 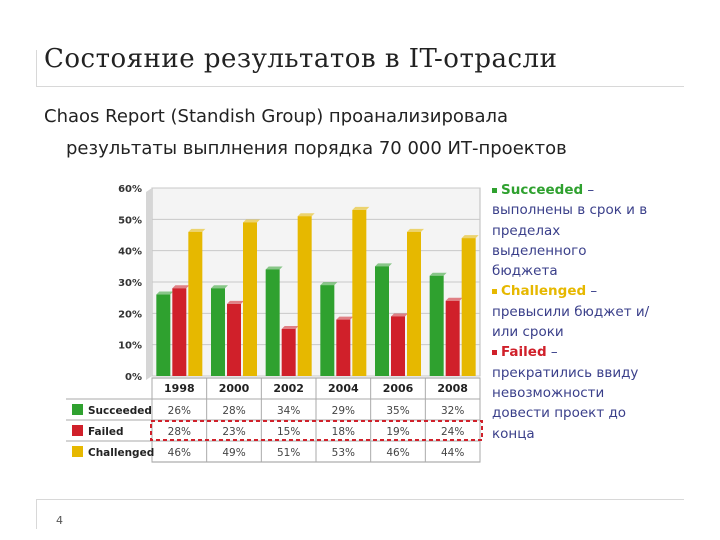 What do you see at coordinates (345, 318) in the screenshot?
I see `bar-top-failed-2004` at bounding box center [345, 318].